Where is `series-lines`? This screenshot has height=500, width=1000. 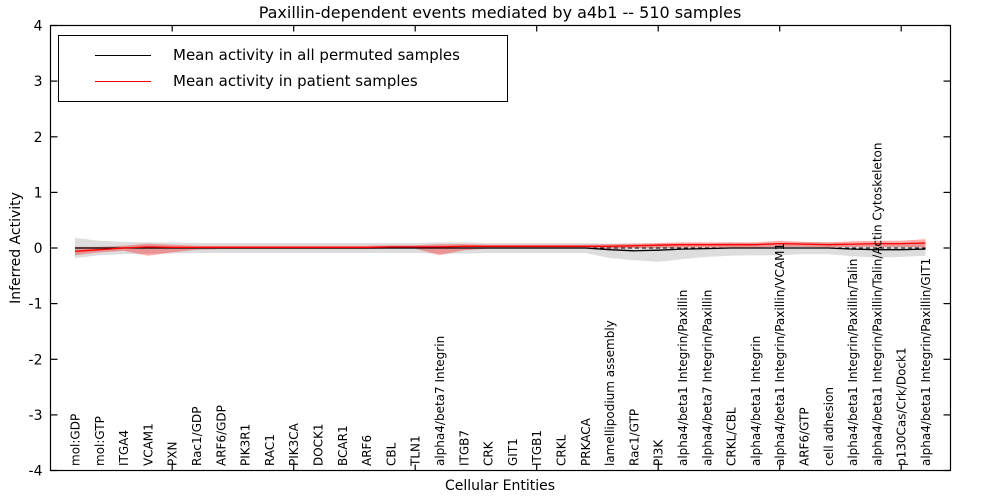
series-lines is located at coordinates (500, 247).